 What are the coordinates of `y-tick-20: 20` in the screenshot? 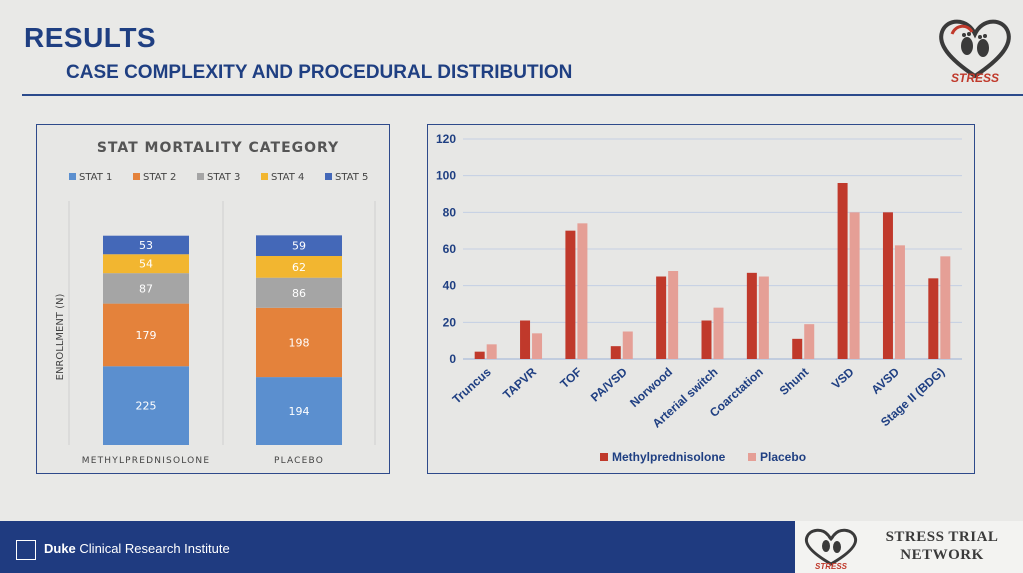 It's located at (450, 322).